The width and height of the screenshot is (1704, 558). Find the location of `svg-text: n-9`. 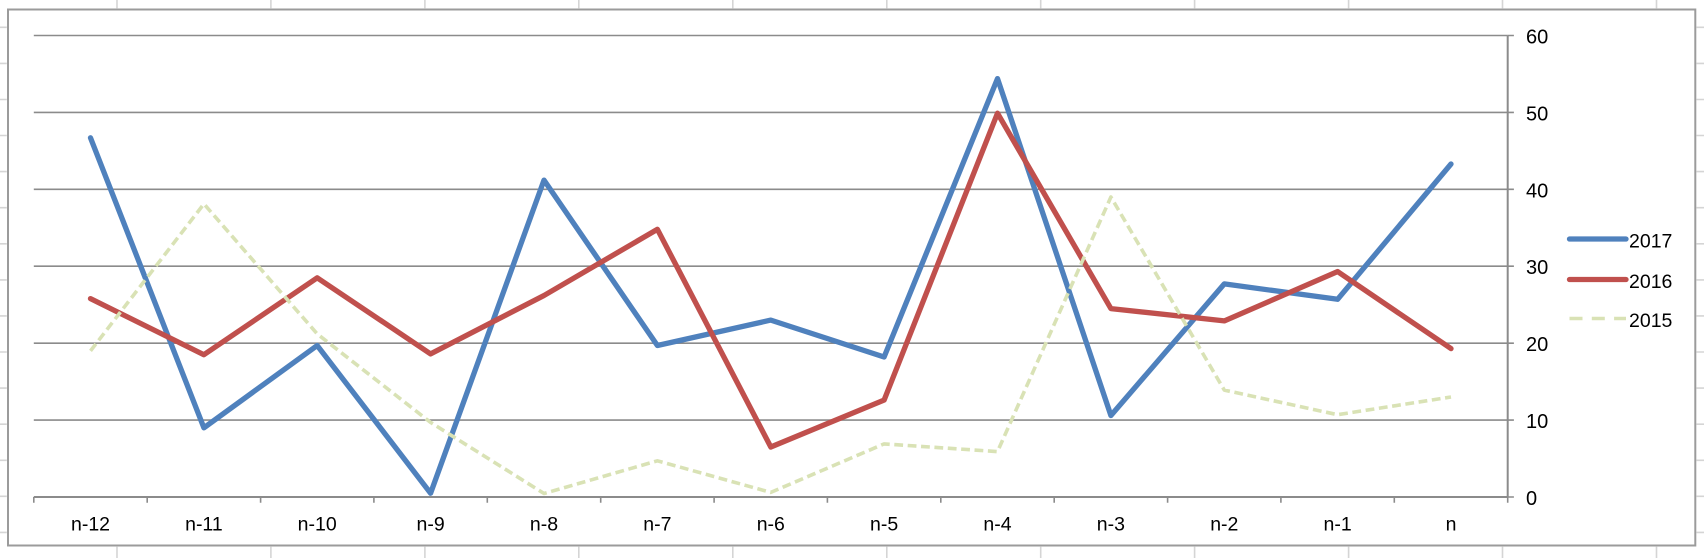

svg-text: n-9 is located at coordinates (431, 525).